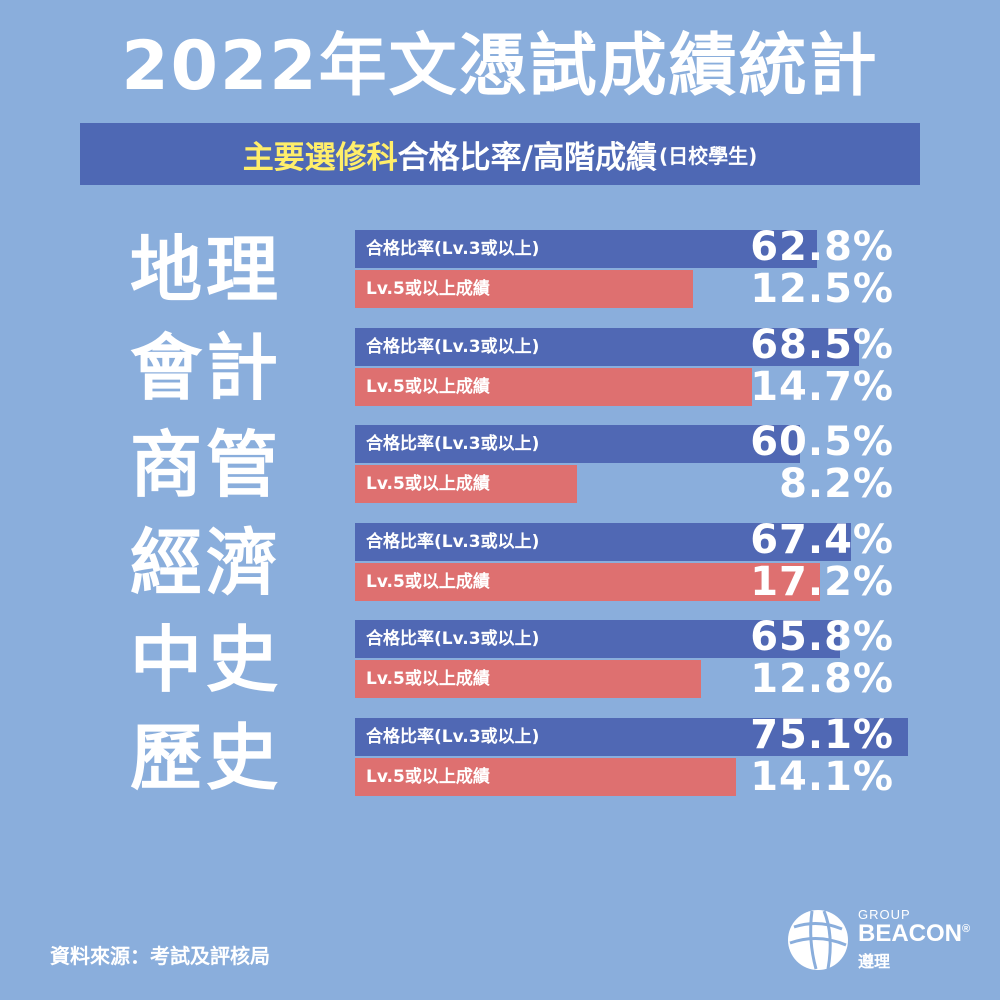 The height and width of the screenshot is (1000, 1000). Describe the element at coordinates (822, 777) in the screenshot. I see `high-level-value: 14.1%` at that location.